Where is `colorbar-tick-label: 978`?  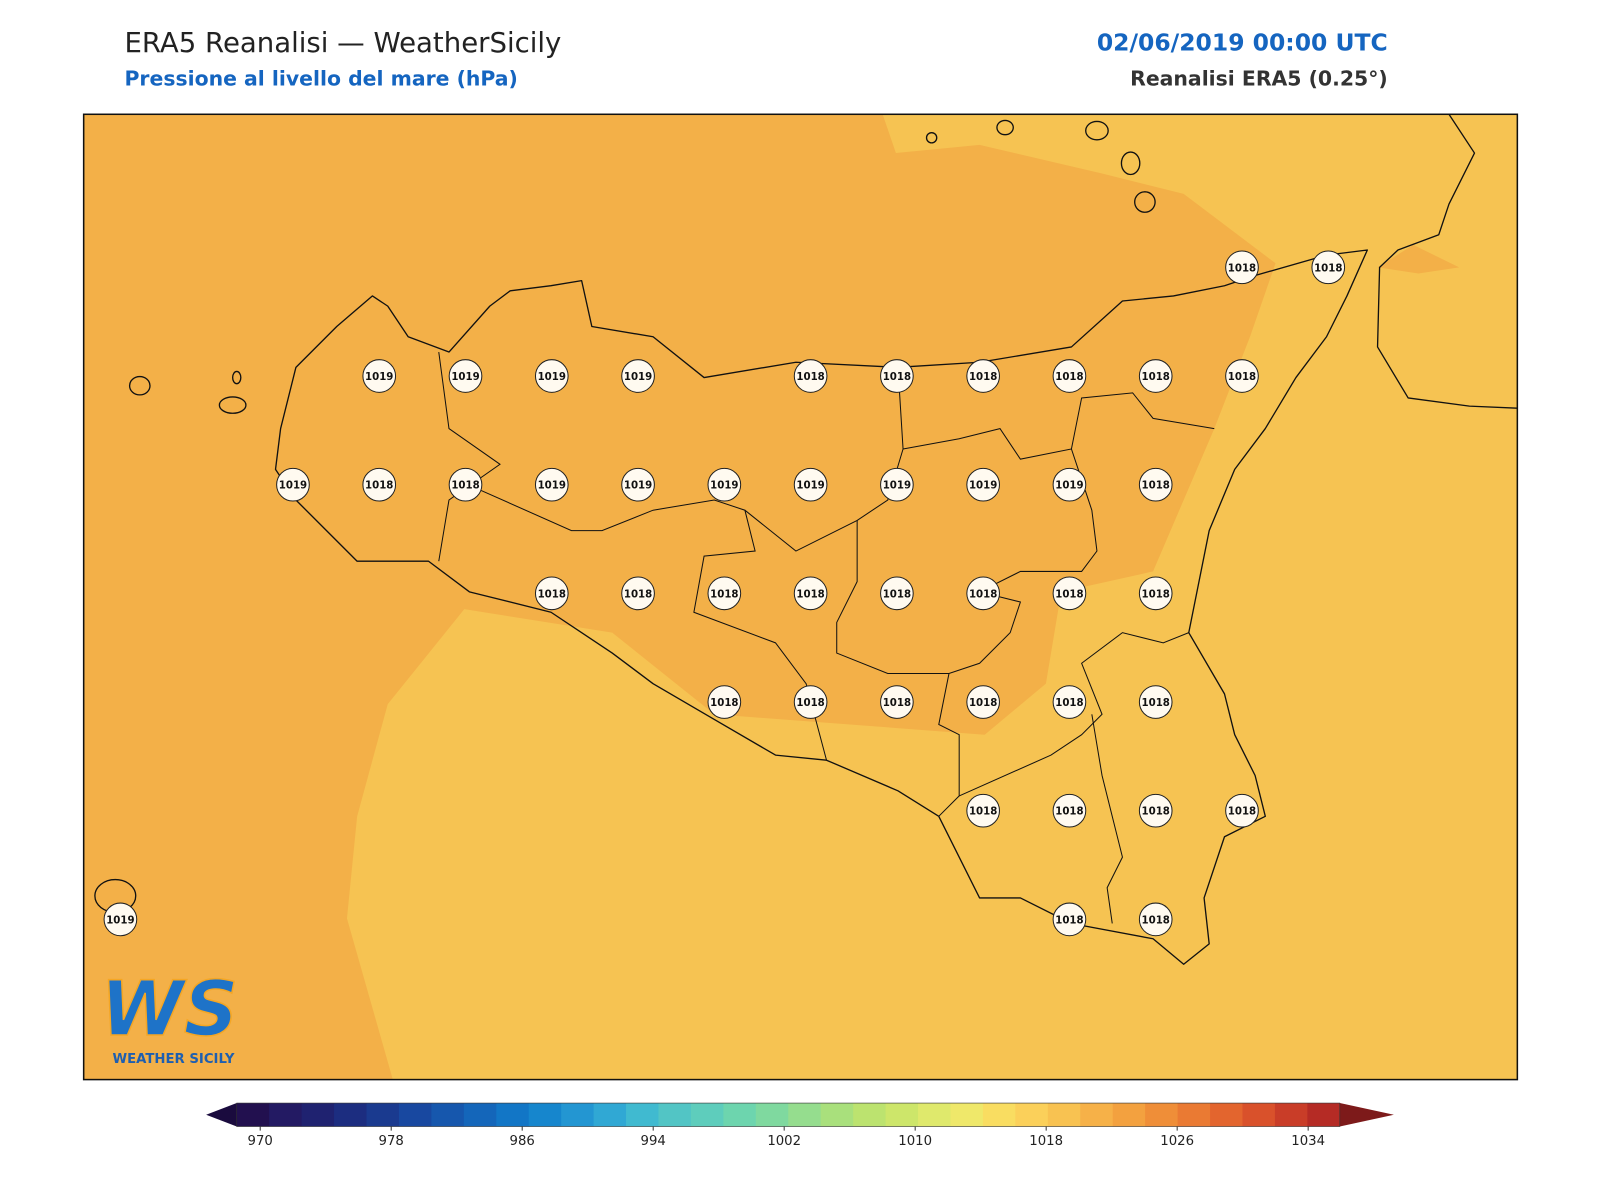
colorbar-tick-label: 978 is located at coordinates (391, 1141).